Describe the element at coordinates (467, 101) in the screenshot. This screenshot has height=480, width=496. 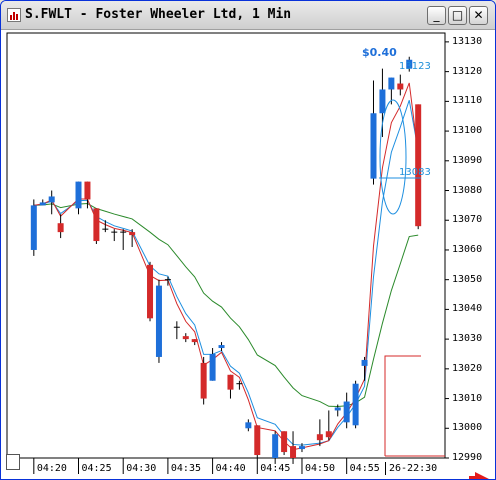
I see `price-tick-label: 13110` at that location.